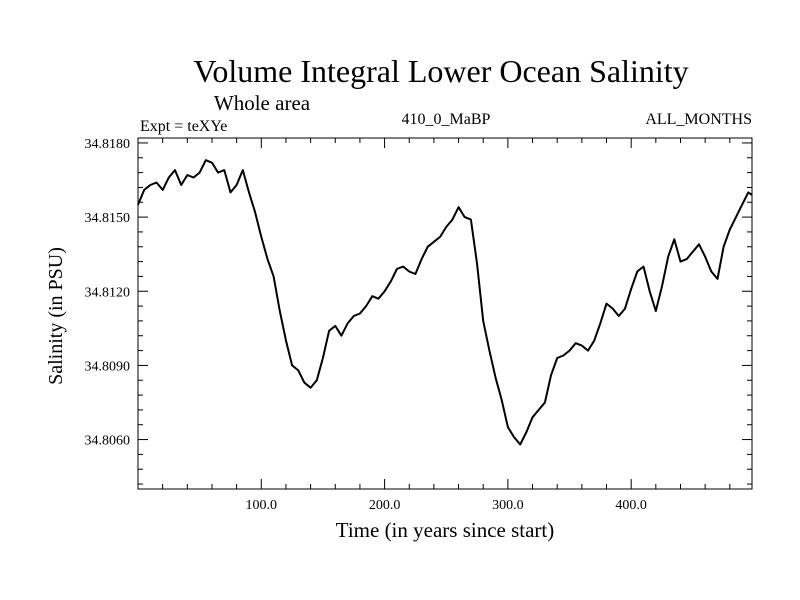 This screenshot has width=800, height=600. Describe the element at coordinates (56, 316) in the screenshot. I see `y-axis-label: Salinity (in PSU)` at that location.